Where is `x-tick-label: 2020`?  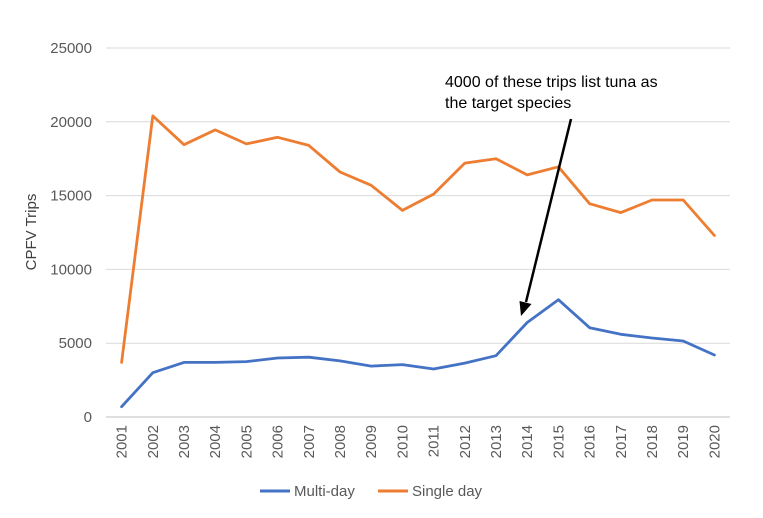
x-tick-label: 2020 is located at coordinates (714, 441).